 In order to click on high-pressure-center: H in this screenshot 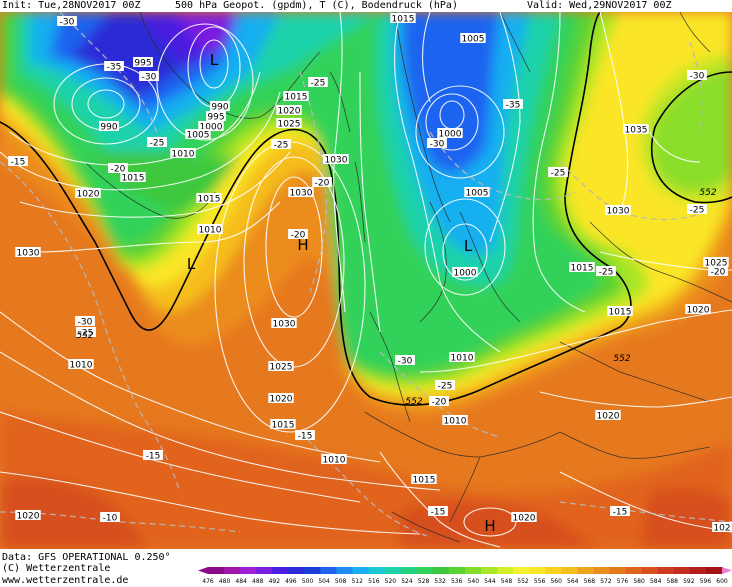, I will do `click(302, 245)`.